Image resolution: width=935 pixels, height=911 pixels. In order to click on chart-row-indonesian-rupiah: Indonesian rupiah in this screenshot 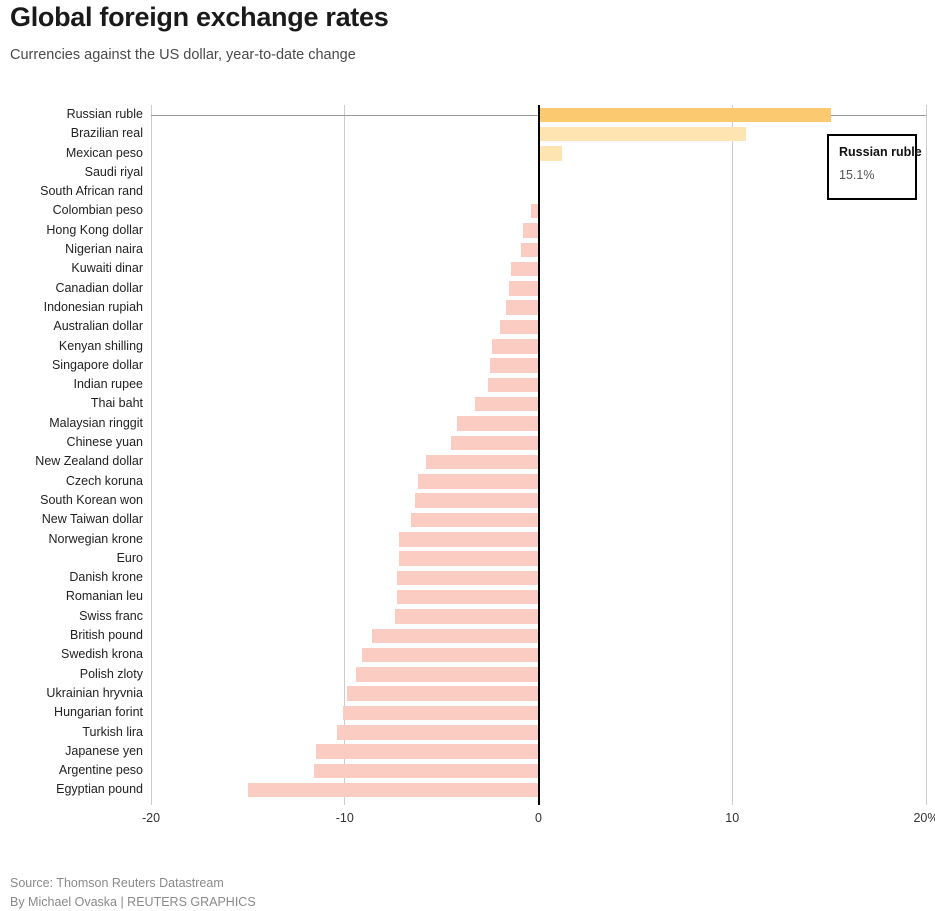, I will do `click(485, 307)`.